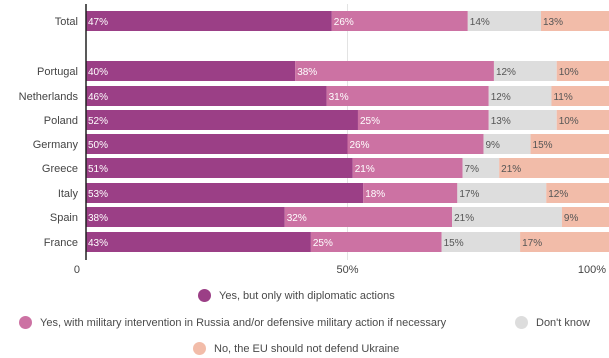  I want to click on category-label: Portugal, so click(57, 72).